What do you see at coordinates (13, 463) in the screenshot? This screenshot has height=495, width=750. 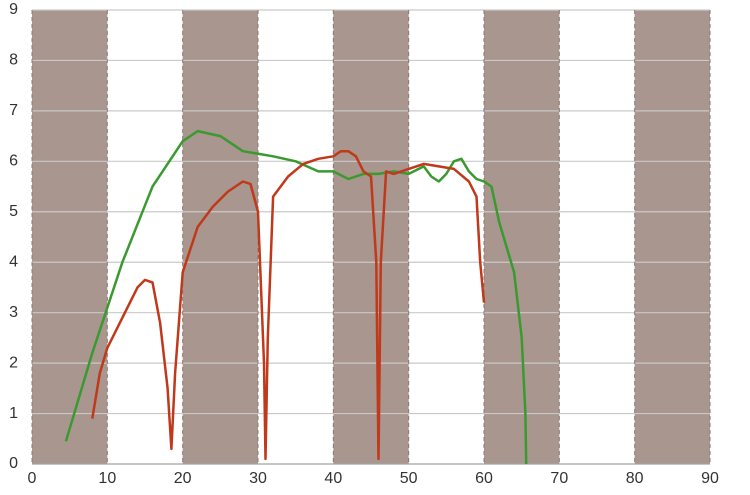 I see `y-tick-label: 0` at bounding box center [13, 463].